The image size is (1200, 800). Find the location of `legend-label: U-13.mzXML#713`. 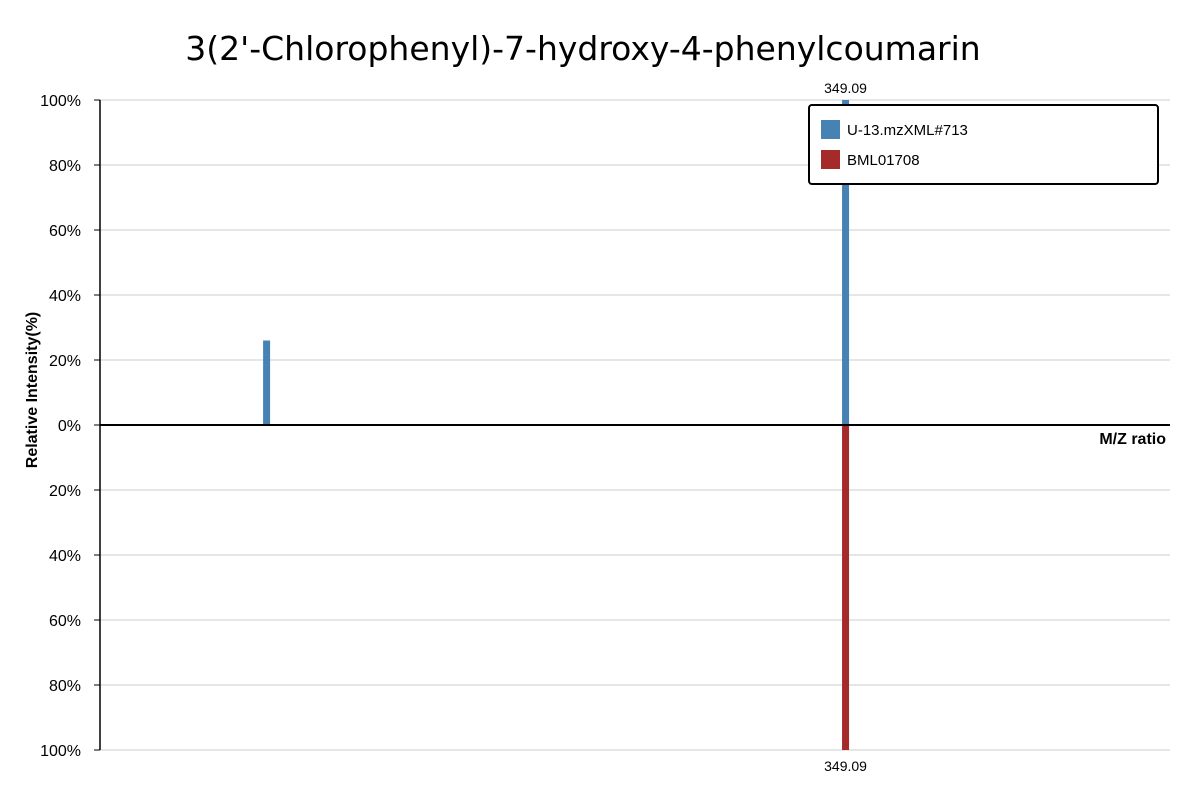

legend-label: U-13.mzXML#713 is located at coordinates (907, 130).